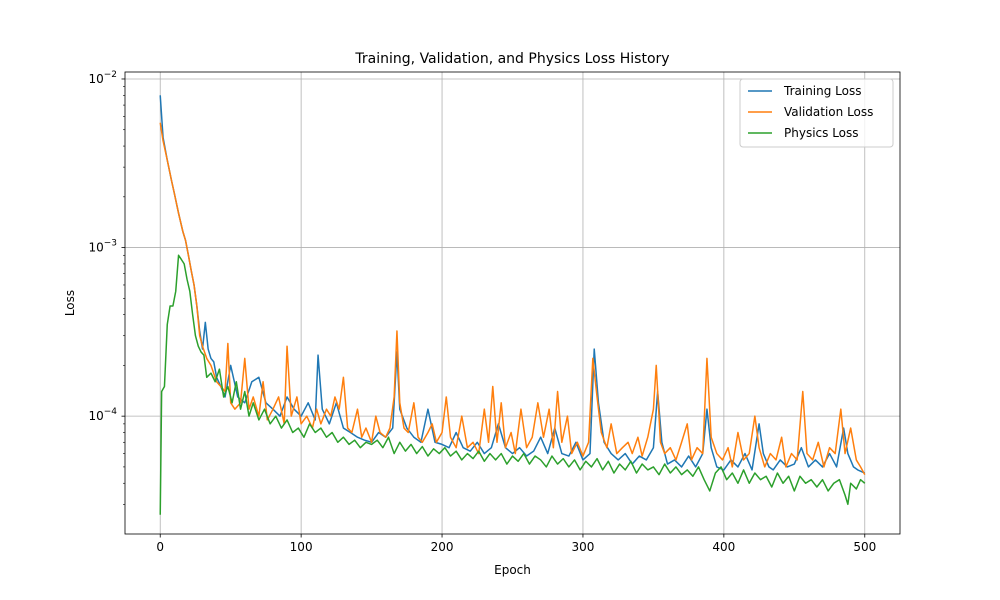 The height and width of the screenshot is (600, 1000). What do you see at coordinates (723, 547) in the screenshot?
I see `x-tick-label: 400` at bounding box center [723, 547].